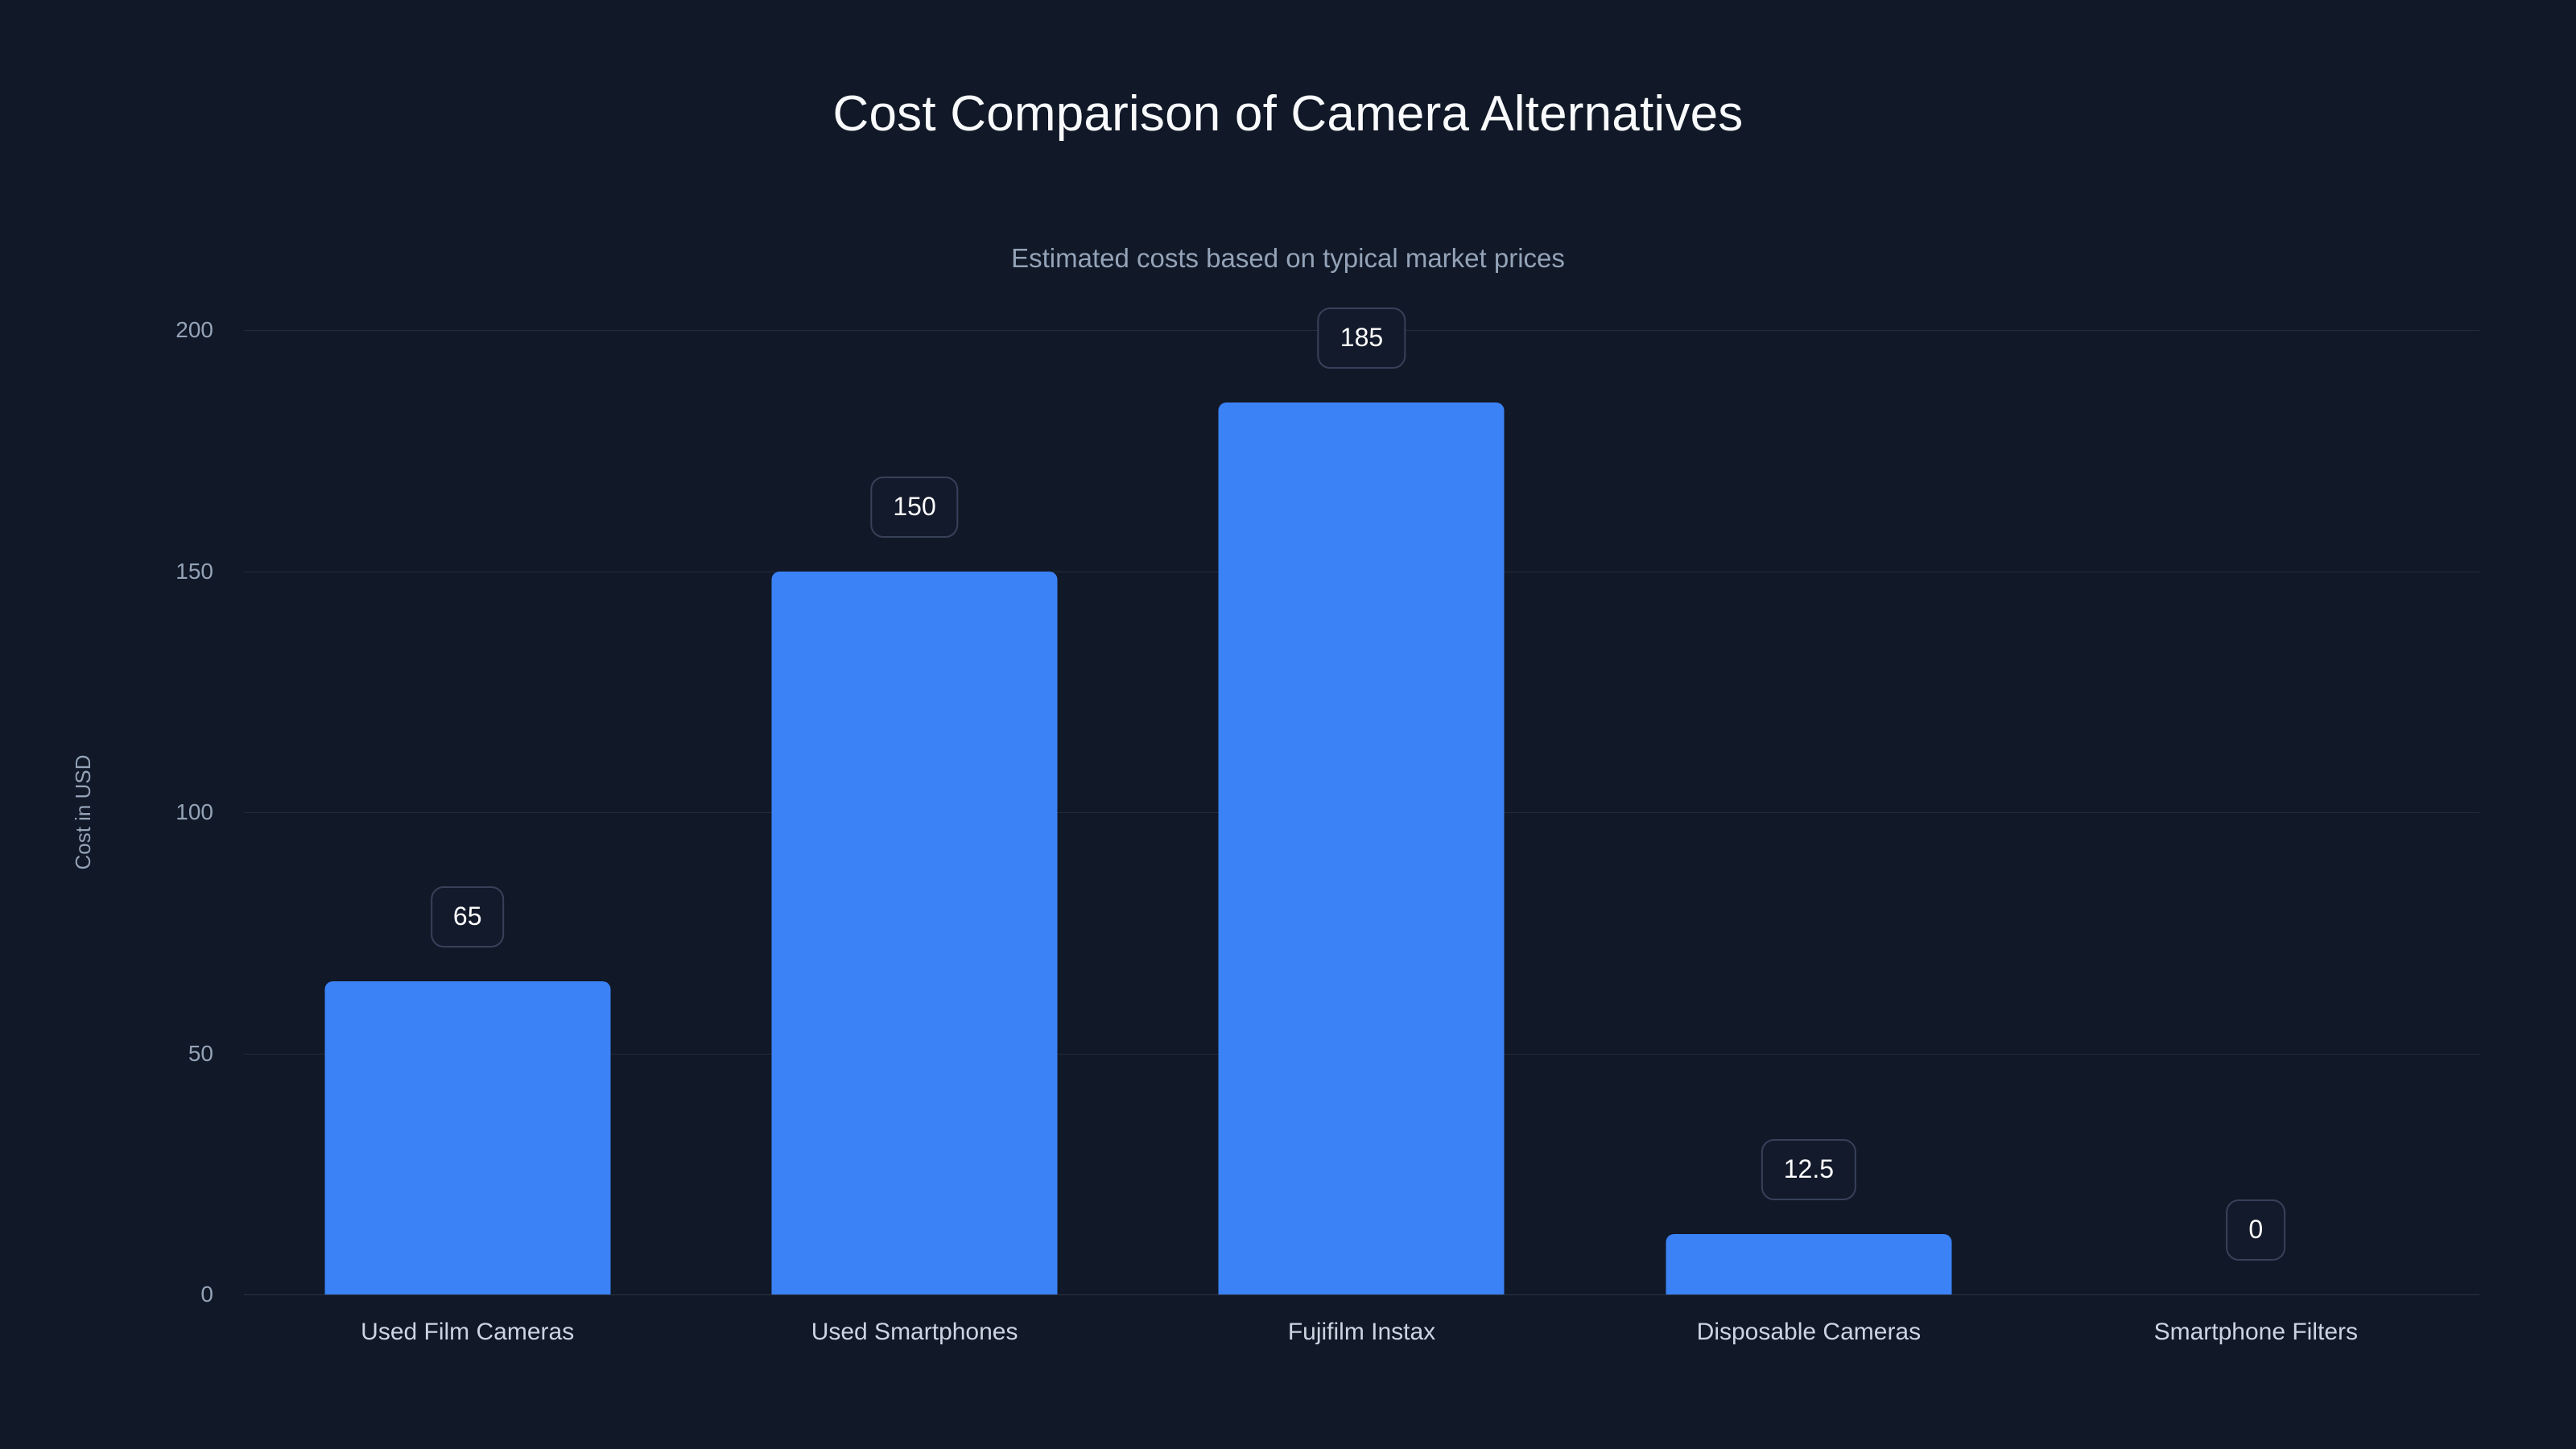 The height and width of the screenshot is (1449, 2576). What do you see at coordinates (194, 571) in the screenshot?
I see `y-axis-tick-label: 150` at bounding box center [194, 571].